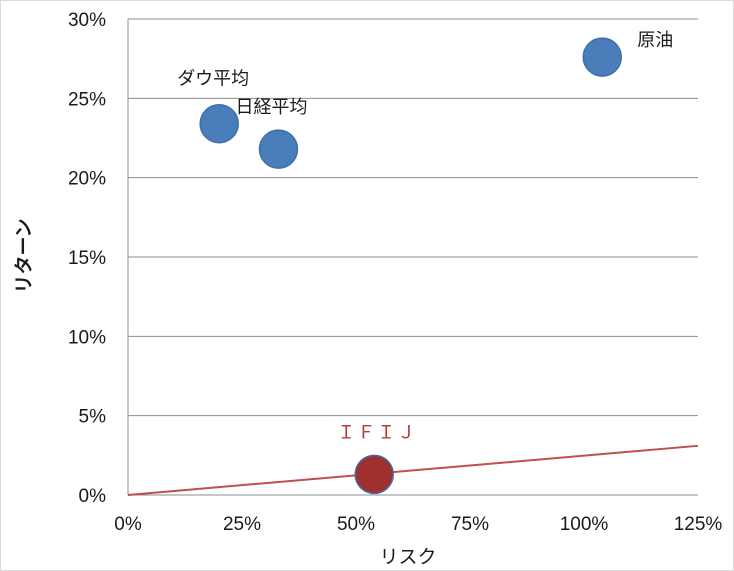 Image resolution: width=734 pixels, height=571 pixels. I want to click on x-tick-label: 75%, so click(470, 524).